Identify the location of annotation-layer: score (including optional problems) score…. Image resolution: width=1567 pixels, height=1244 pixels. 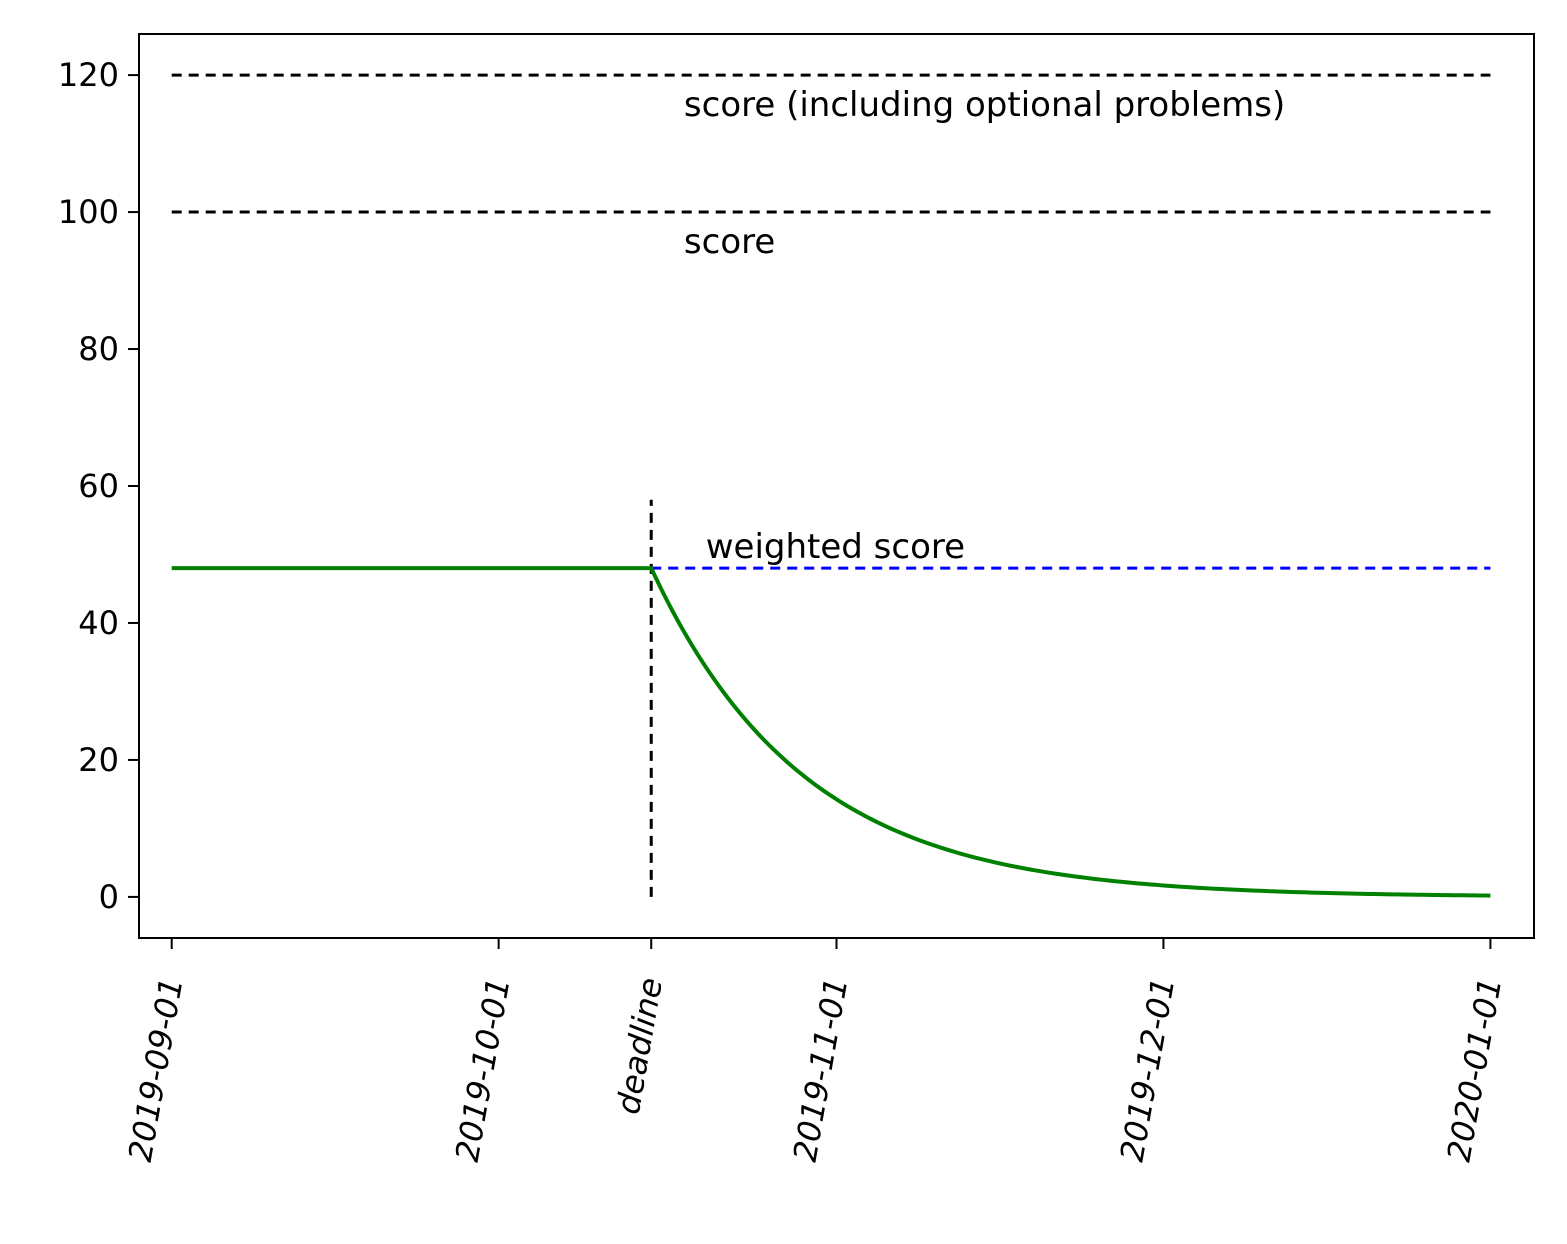
(984, 326).